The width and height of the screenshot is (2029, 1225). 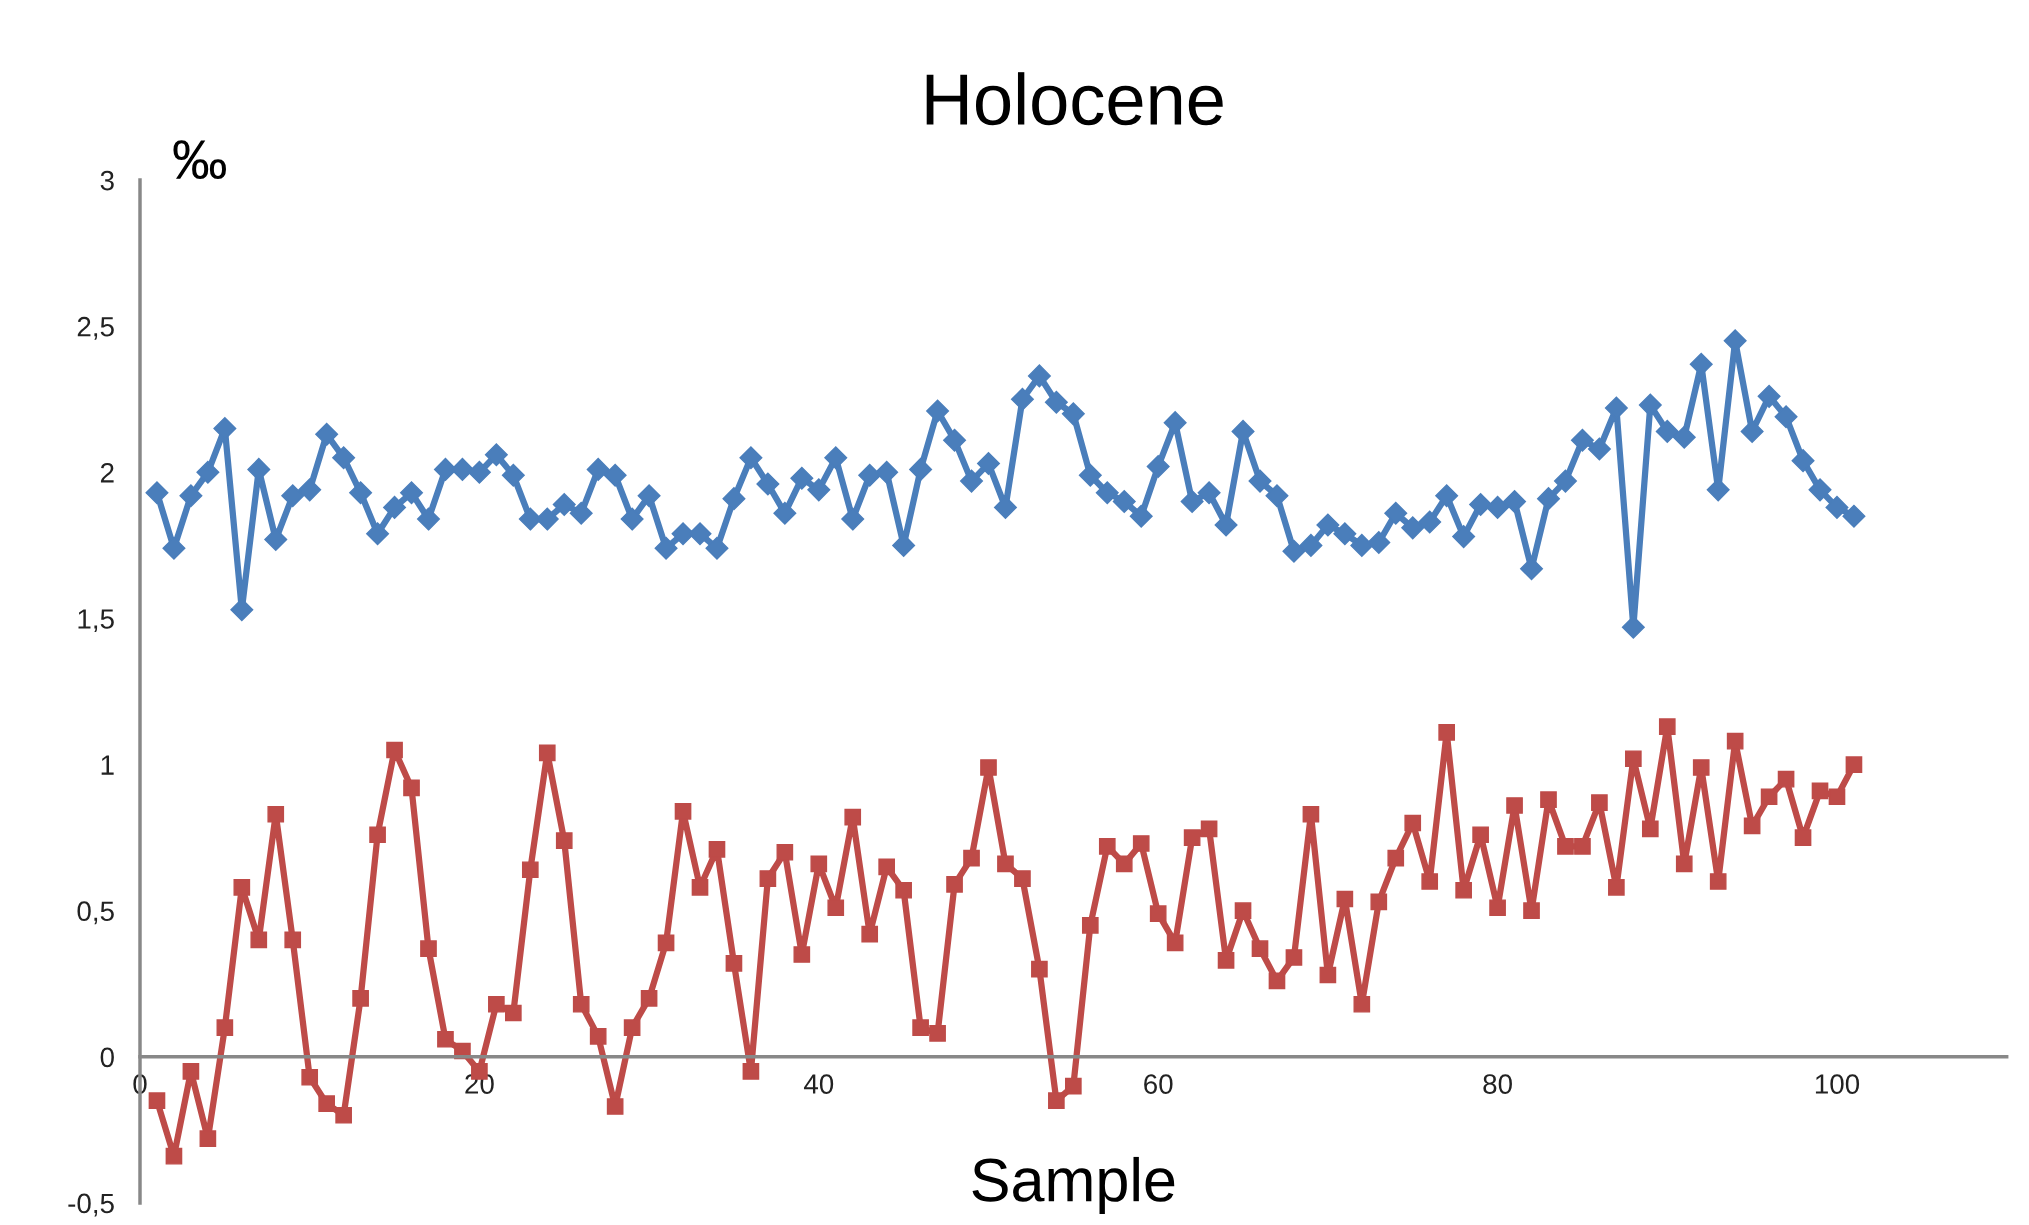 I want to click on y-tick-label: 2,5, so click(x=95, y=328).